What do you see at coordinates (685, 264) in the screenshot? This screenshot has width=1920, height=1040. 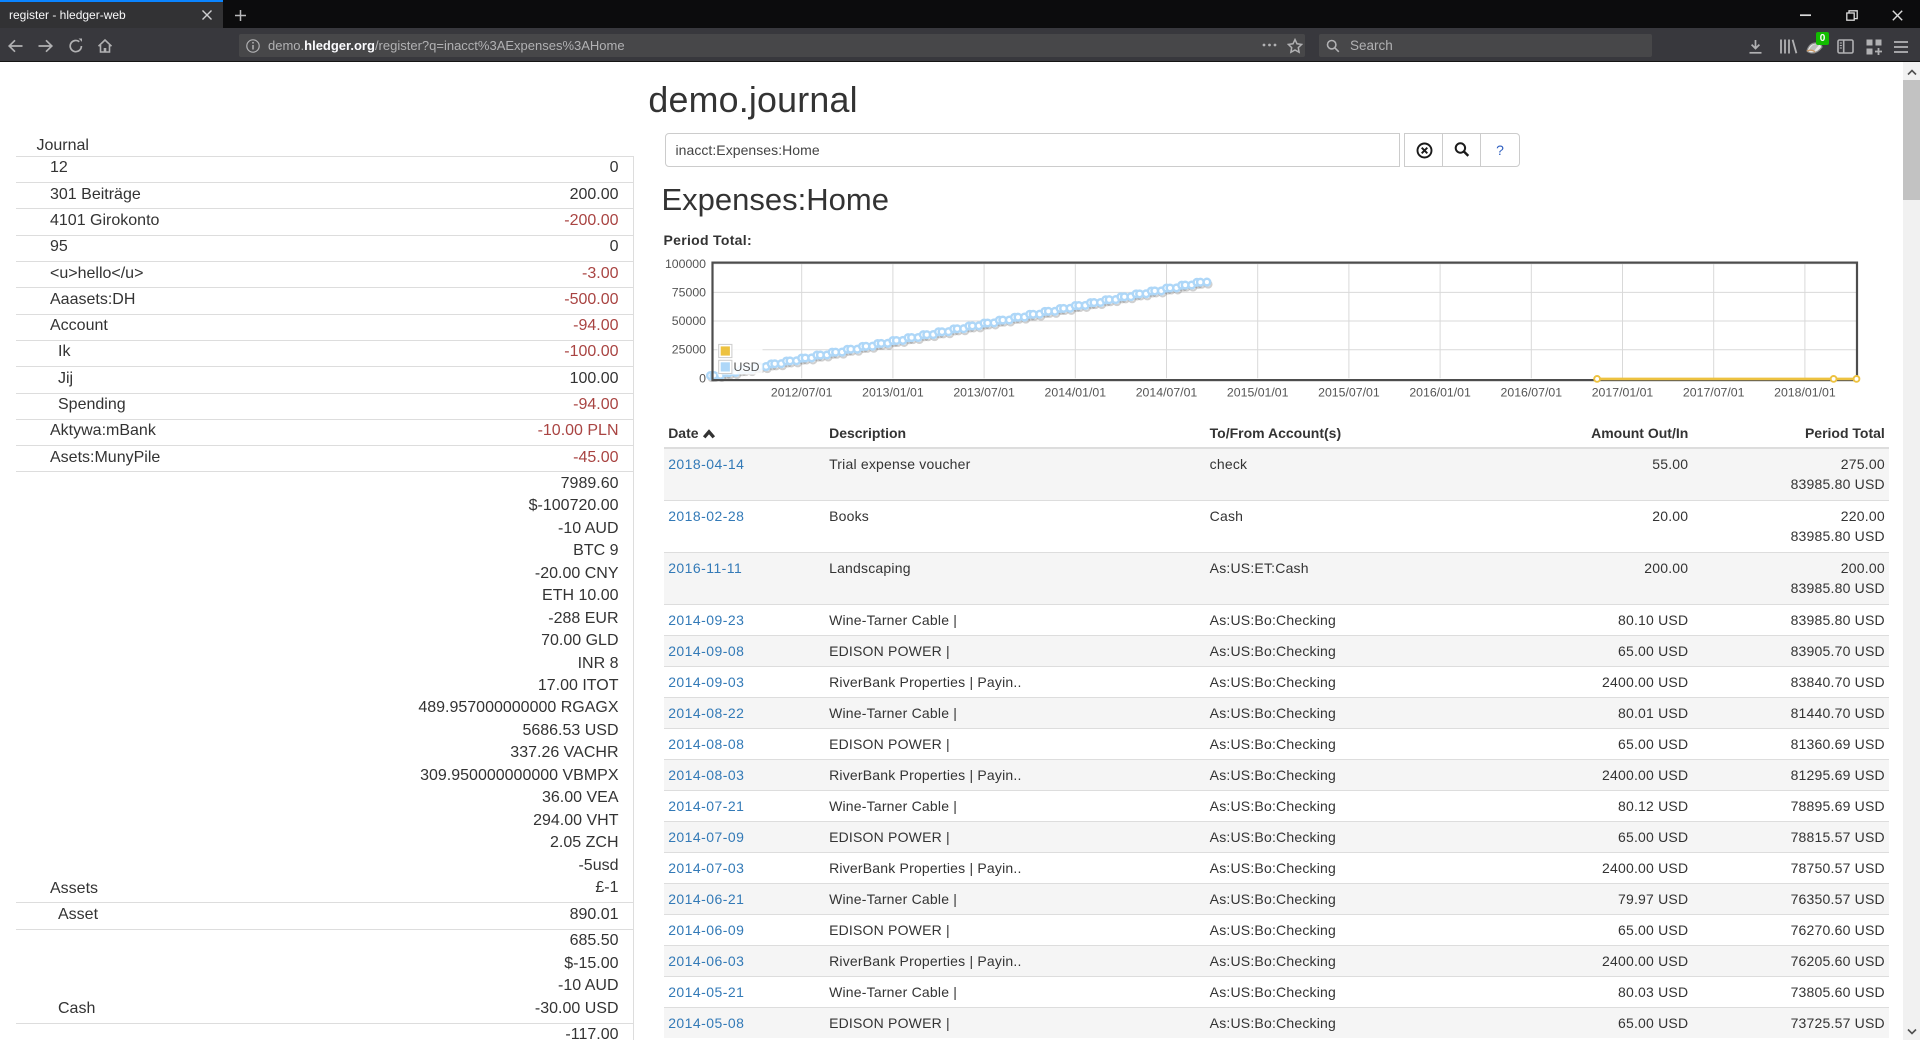 I see `svg-text: 100000` at bounding box center [685, 264].